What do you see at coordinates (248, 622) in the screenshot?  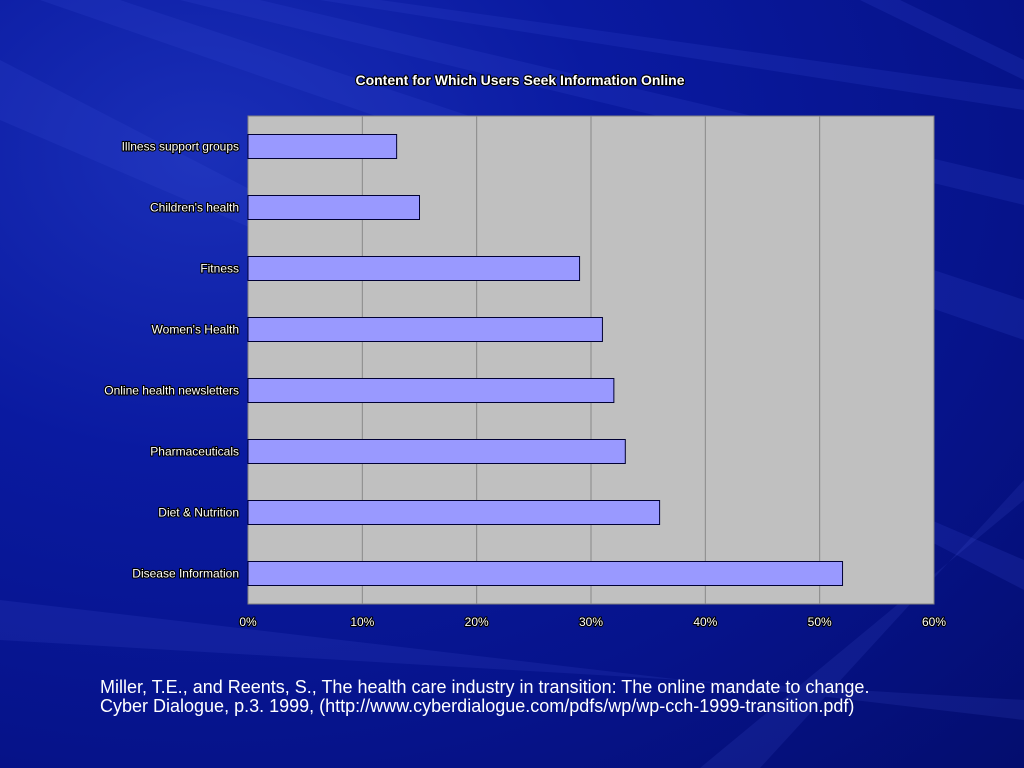 I see `x-tick-label: 0%` at bounding box center [248, 622].